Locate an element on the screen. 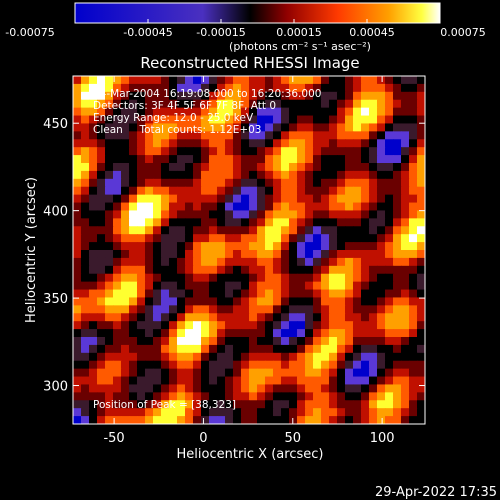 The height and width of the screenshot is (500, 500). colorbar is located at coordinates (257, 13).